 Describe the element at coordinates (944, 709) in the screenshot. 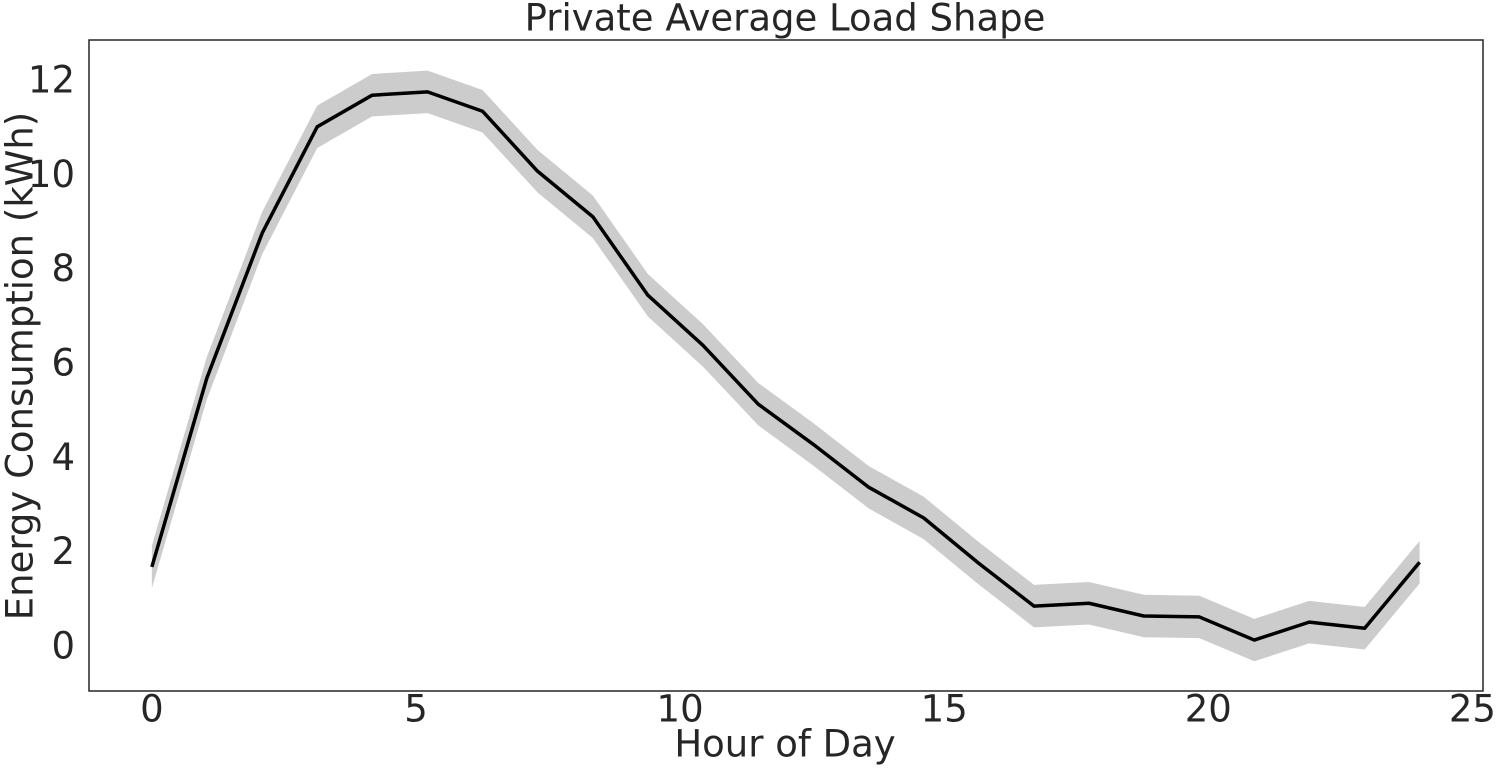

I see `x-tick-label: 15` at that location.